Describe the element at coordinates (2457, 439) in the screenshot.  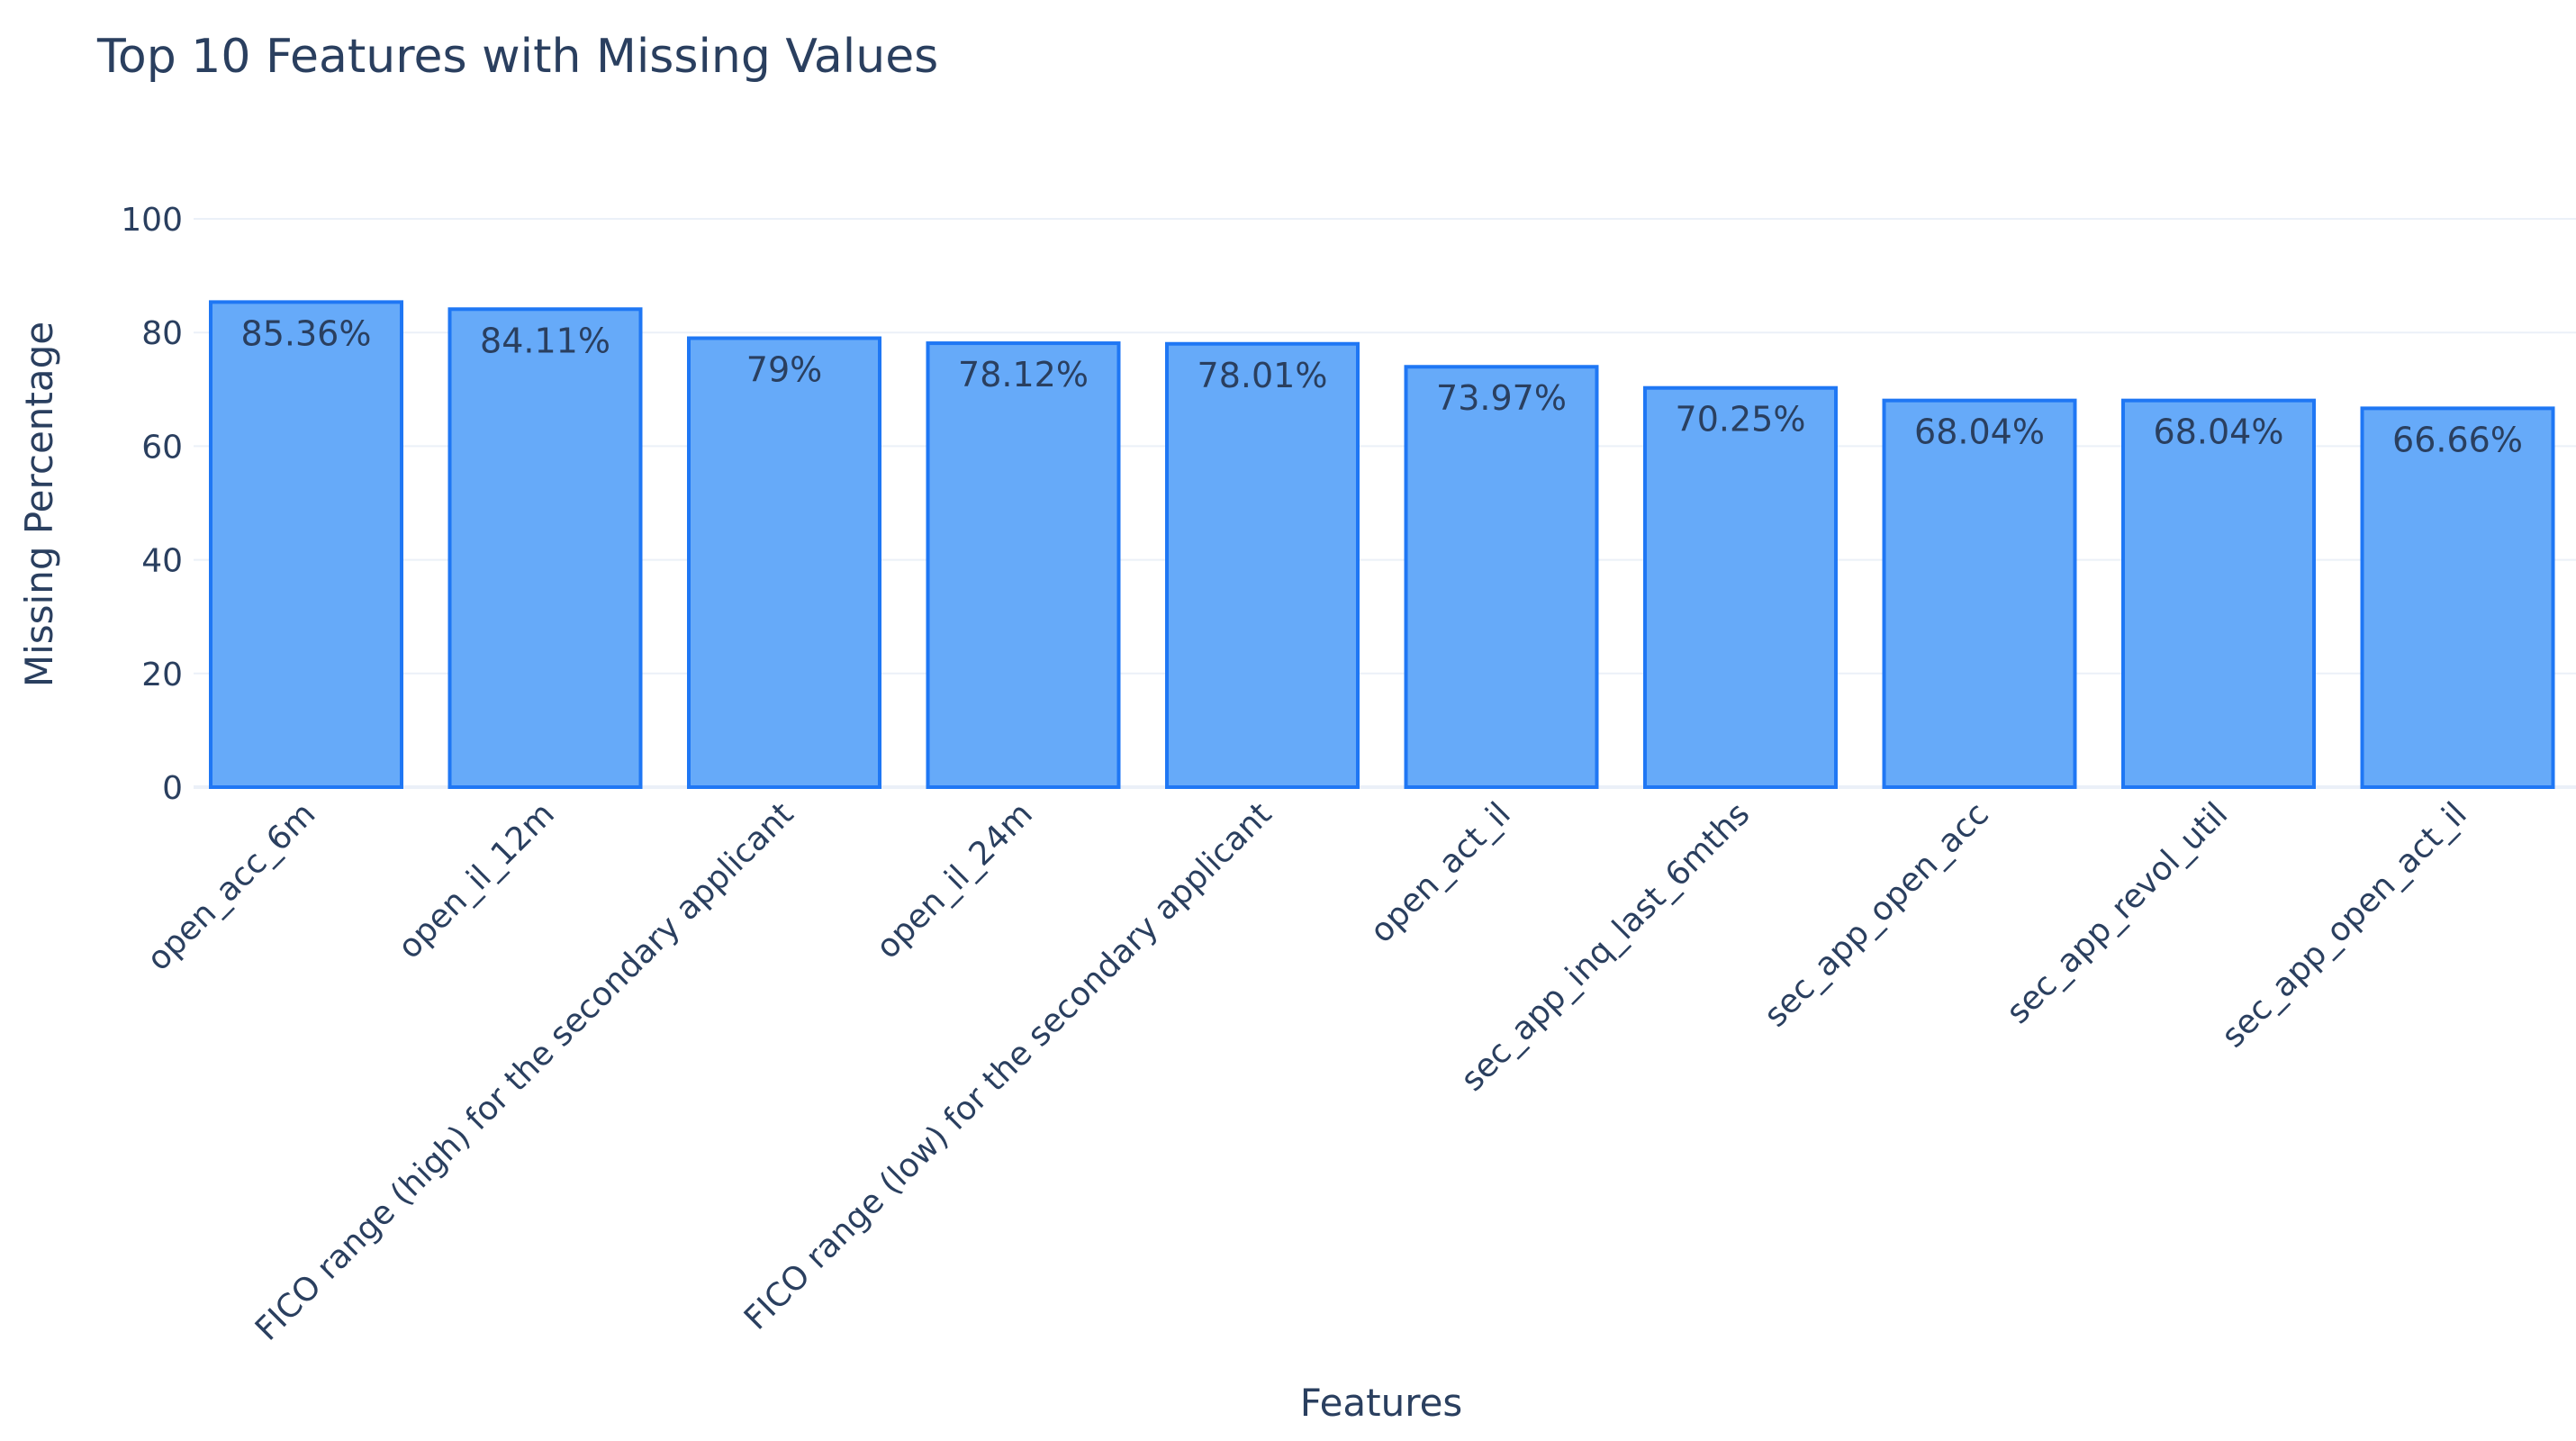
I see `bar-data-label: 66.66%` at that location.